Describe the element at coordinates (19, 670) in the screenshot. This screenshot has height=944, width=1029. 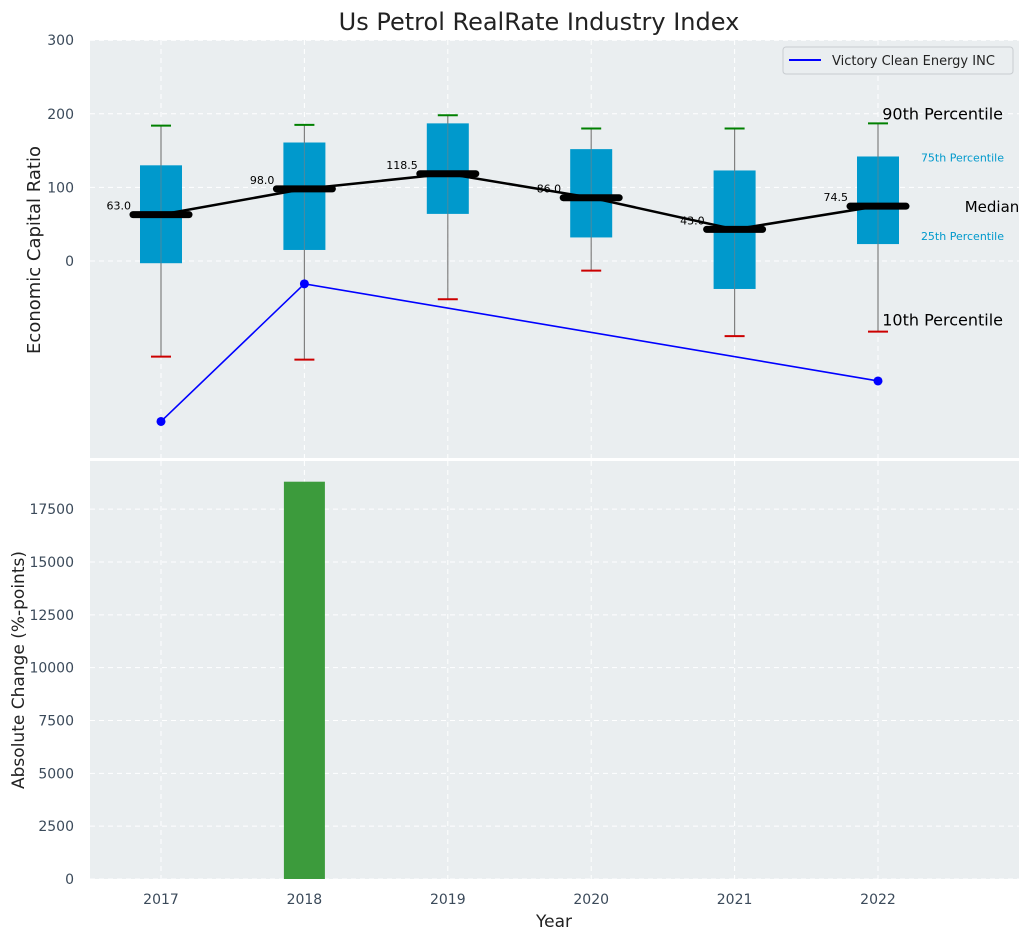
I see `bottom-y-axis-label: Absolute Change (%-points)` at that location.